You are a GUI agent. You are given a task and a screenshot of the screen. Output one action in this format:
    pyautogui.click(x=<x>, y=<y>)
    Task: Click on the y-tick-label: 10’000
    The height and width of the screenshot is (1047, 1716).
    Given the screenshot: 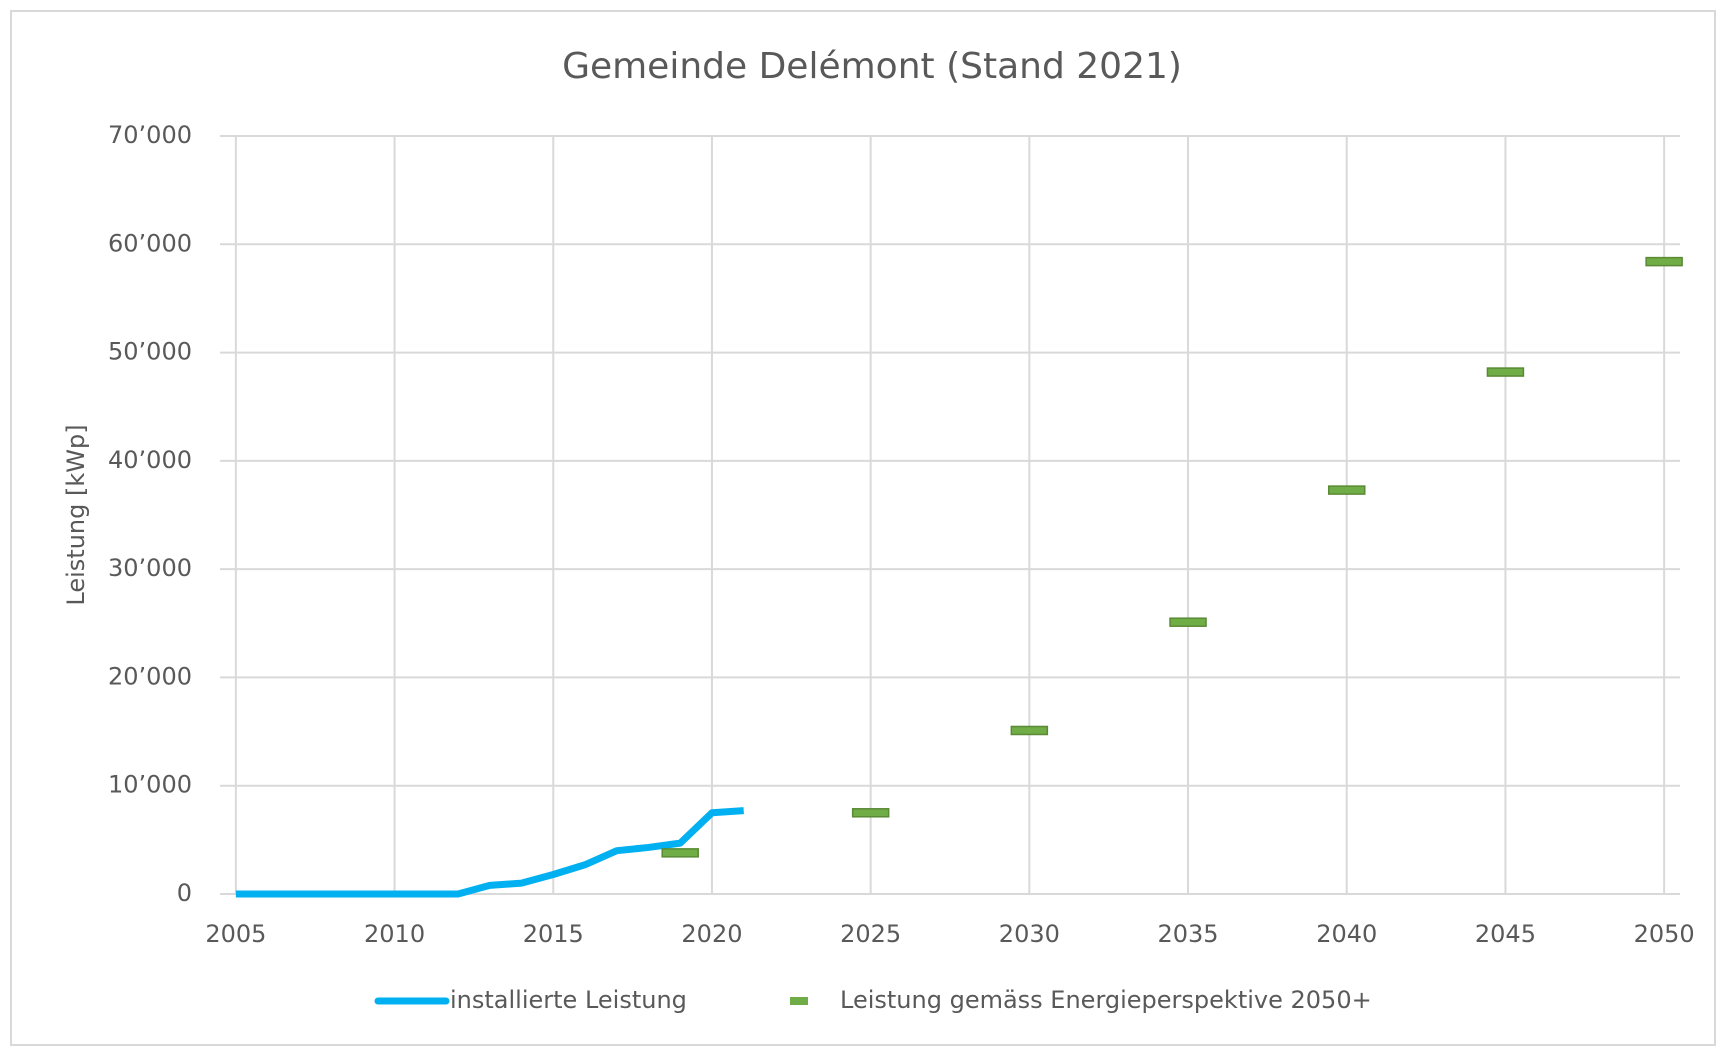 What is the action you would take?
    pyautogui.click(x=150, y=785)
    